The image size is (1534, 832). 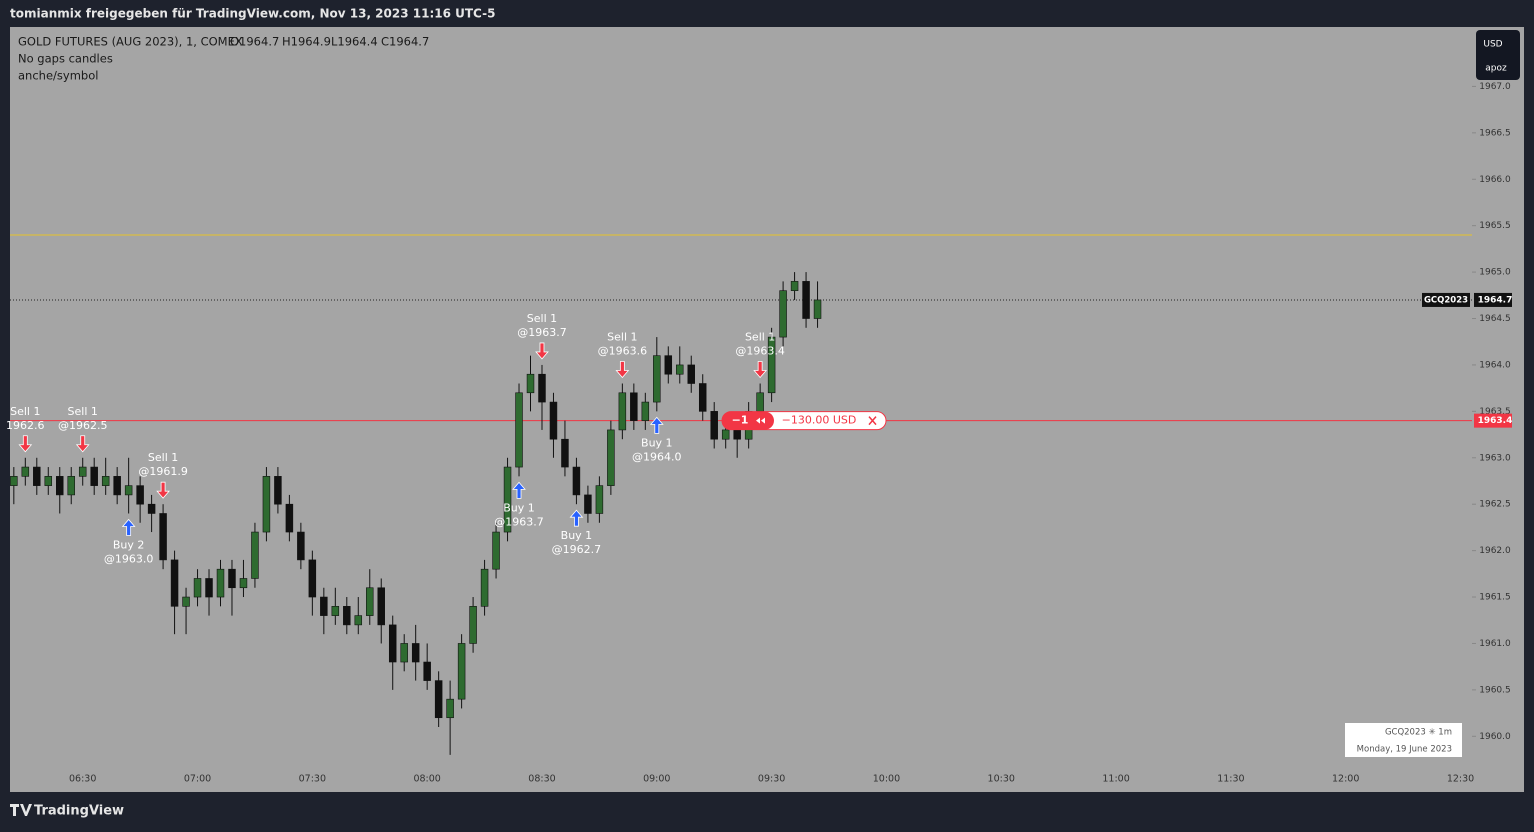 What do you see at coordinates (1345, 779) in the screenshot?
I see `x-tick-label: 12:00` at bounding box center [1345, 779].